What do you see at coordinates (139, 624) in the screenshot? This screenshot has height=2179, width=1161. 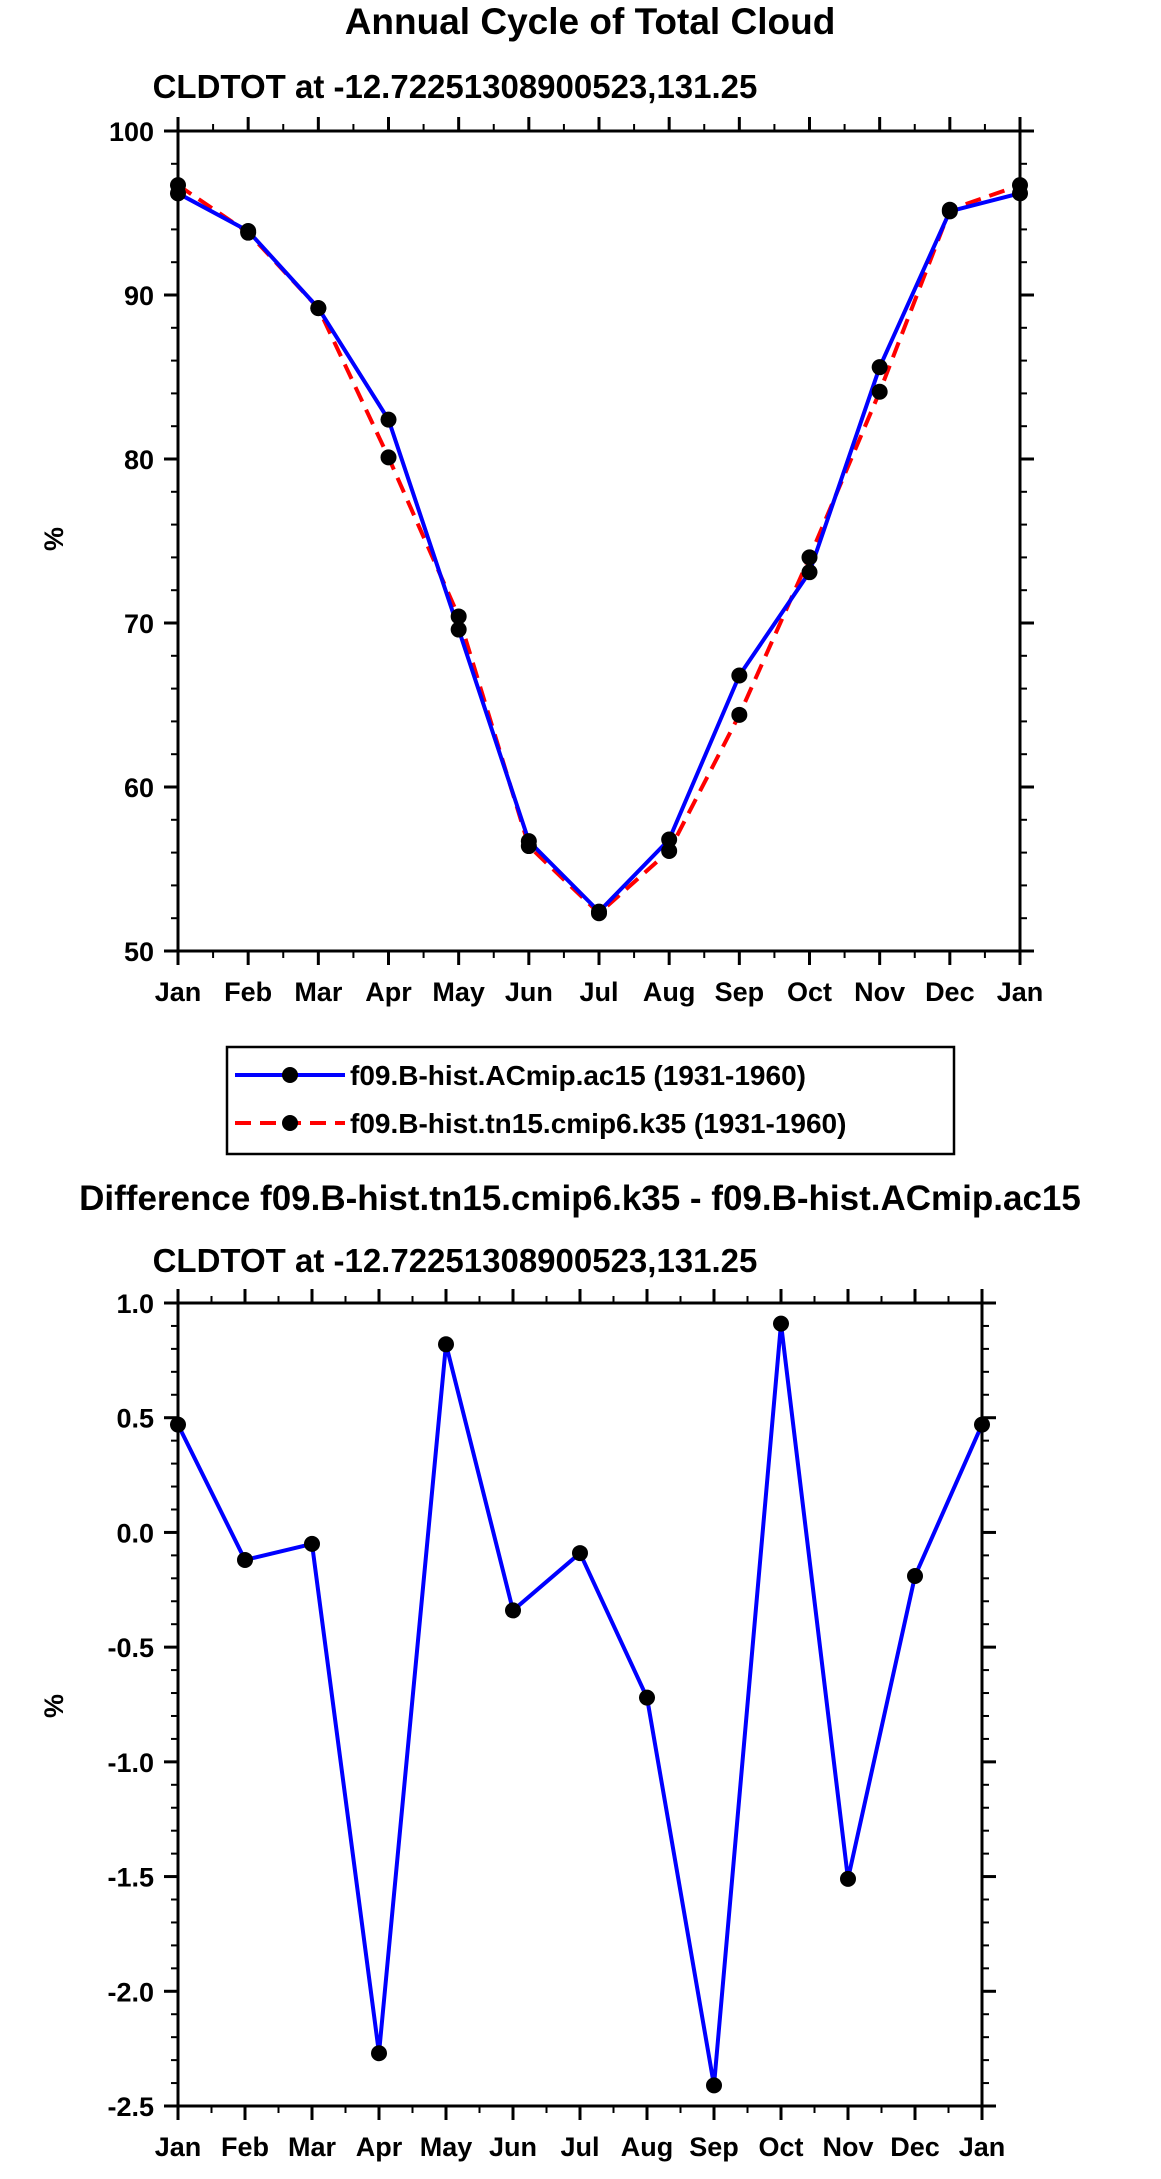 I see `y-tick-label: 70` at bounding box center [139, 624].